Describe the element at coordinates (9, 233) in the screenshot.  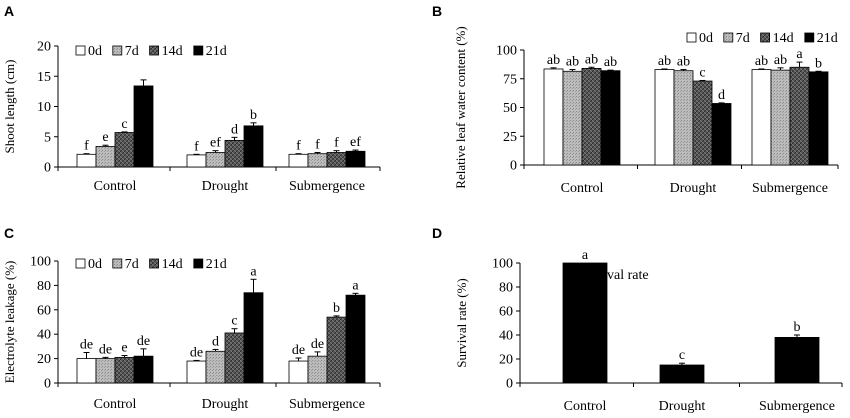
I see `panel-letter-c: C` at that location.